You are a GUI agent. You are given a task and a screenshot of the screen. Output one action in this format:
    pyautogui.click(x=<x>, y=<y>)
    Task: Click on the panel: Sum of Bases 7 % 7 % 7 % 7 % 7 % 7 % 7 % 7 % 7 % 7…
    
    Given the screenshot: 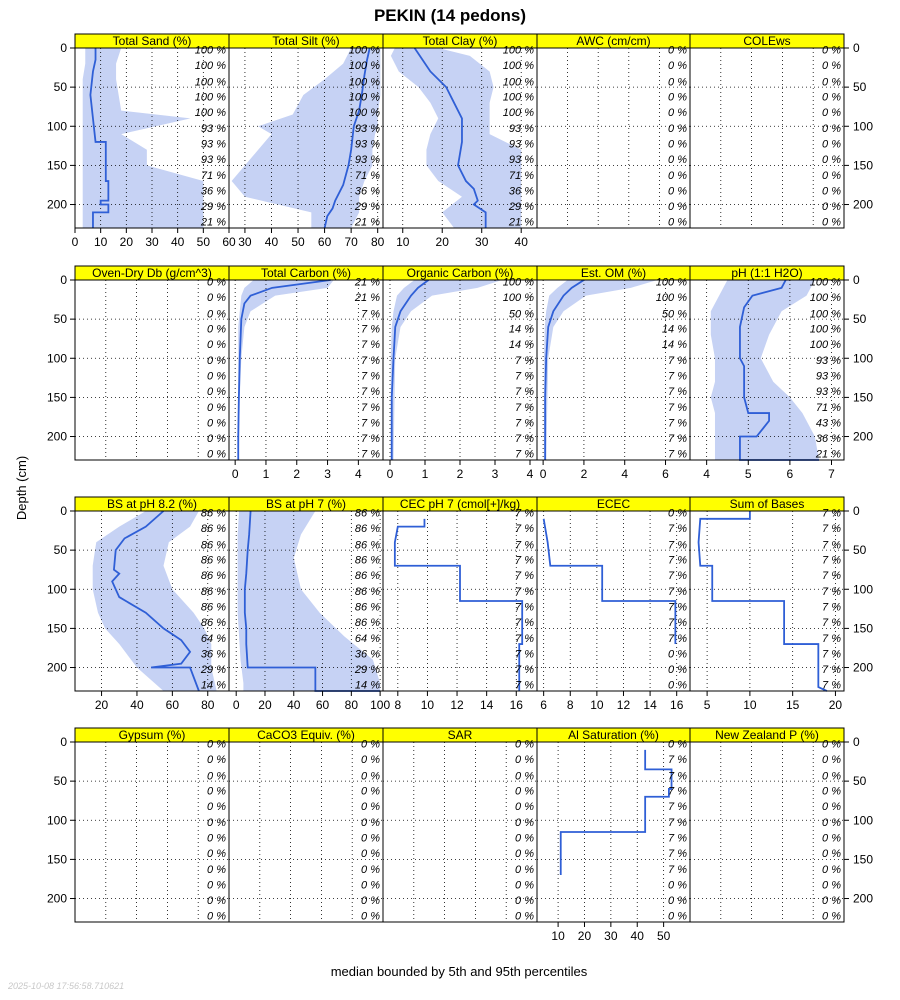 What is the action you would take?
    pyautogui.click(x=781, y=604)
    